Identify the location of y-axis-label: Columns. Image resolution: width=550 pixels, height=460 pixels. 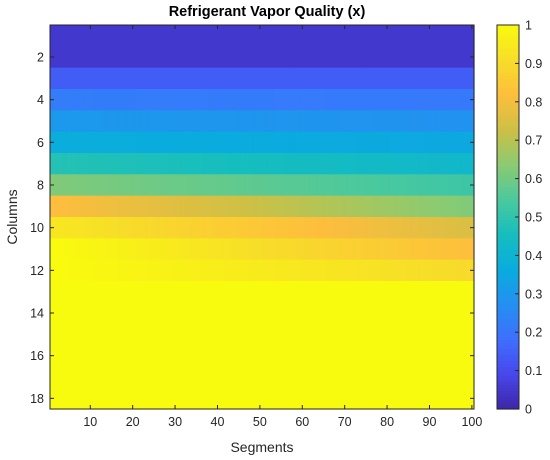
(12, 216).